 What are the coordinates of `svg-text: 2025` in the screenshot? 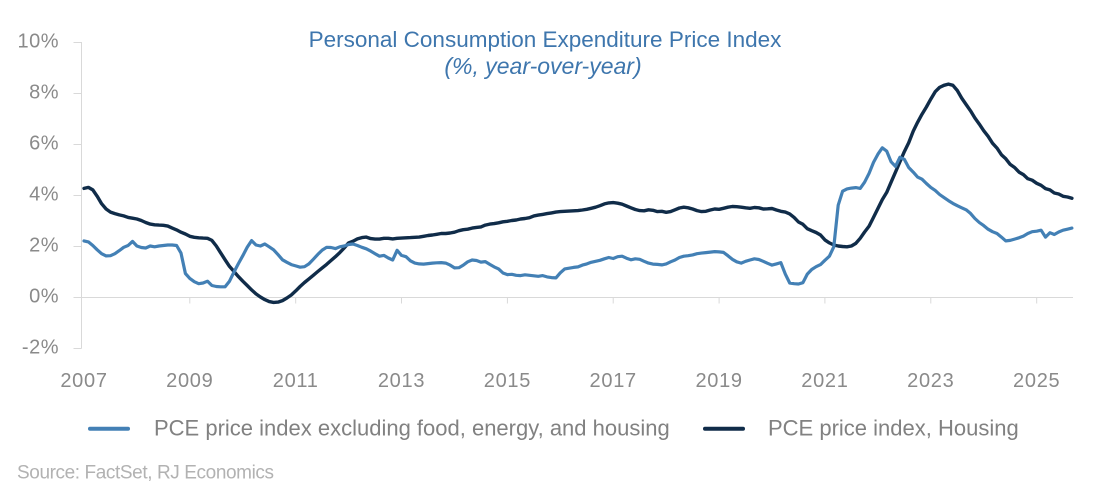 It's located at (1036, 381).